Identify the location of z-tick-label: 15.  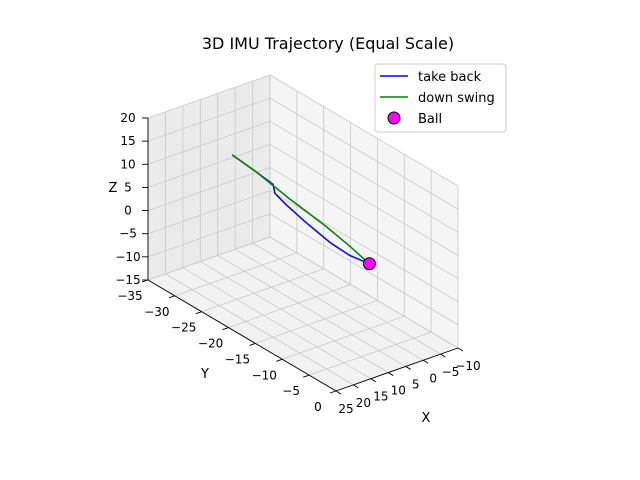
(127, 141).